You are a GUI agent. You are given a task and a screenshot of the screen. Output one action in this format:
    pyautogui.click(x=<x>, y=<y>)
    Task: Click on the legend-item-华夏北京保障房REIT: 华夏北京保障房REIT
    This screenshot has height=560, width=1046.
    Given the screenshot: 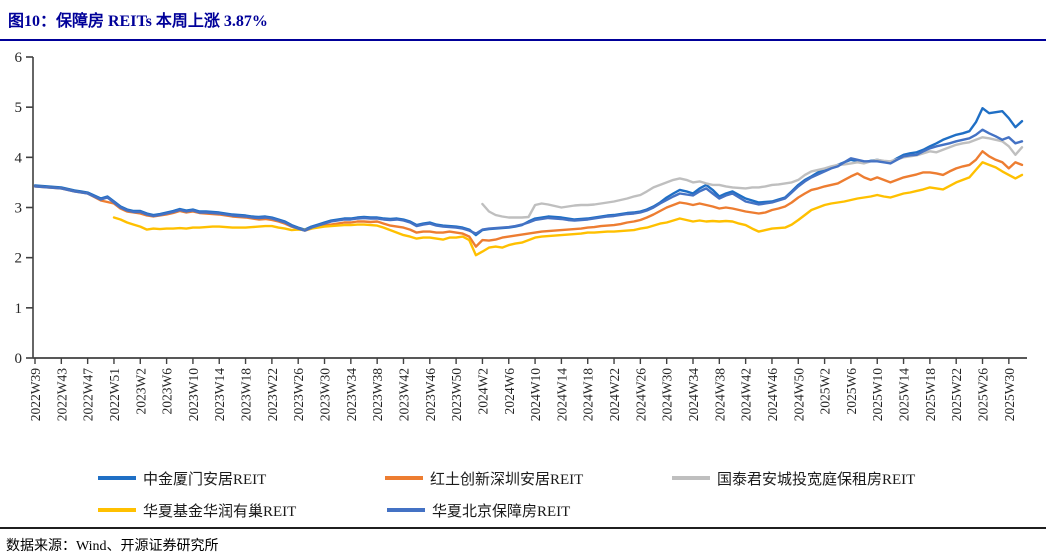 What is the action you would take?
    pyautogui.click(x=478, y=510)
    